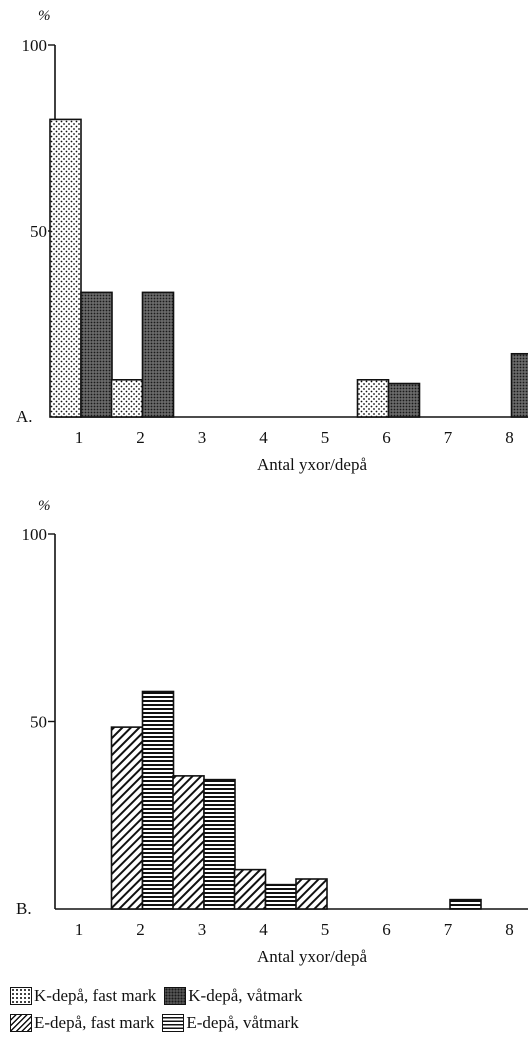  What do you see at coordinates (242, 1023) in the screenshot?
I see `legend-label-e-vat: E-depå, våtmark` at bounding box center [242, 1023].